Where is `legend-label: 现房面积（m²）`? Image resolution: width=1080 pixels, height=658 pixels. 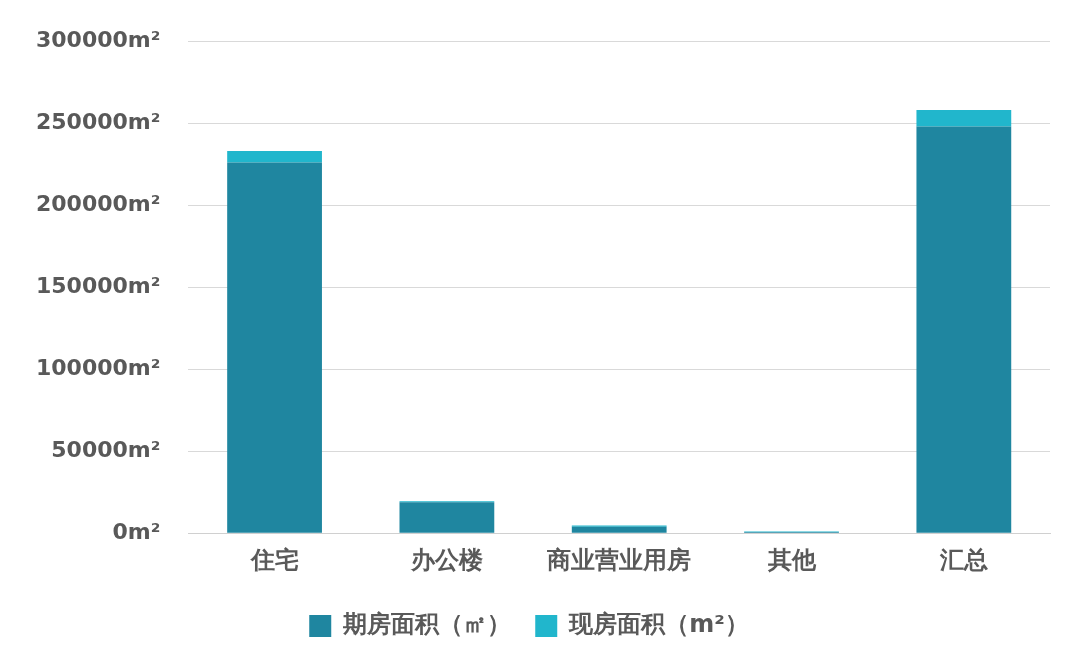 legend-label: 现房面积（m²） is located at coordinates (658, 624).